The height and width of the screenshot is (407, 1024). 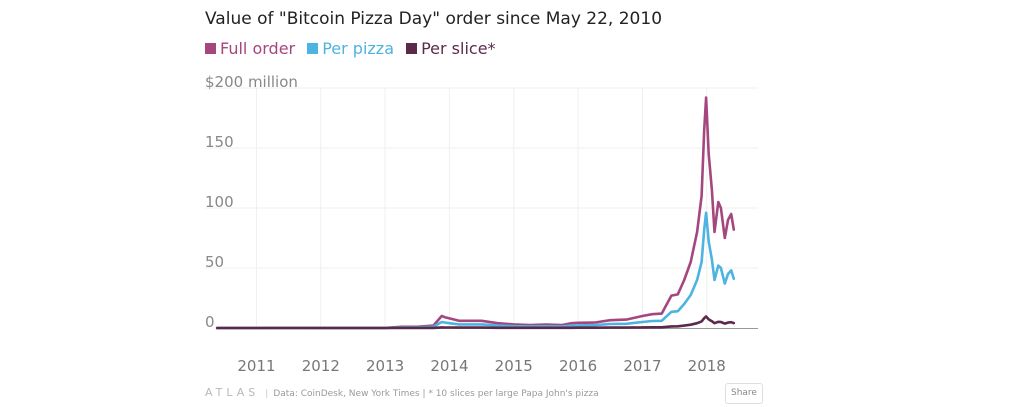 What do you see at coordinates (458, 48) in the screenshot?
I see `legend-label-per-slice: Per slice*` at bounding box center [458, 48].